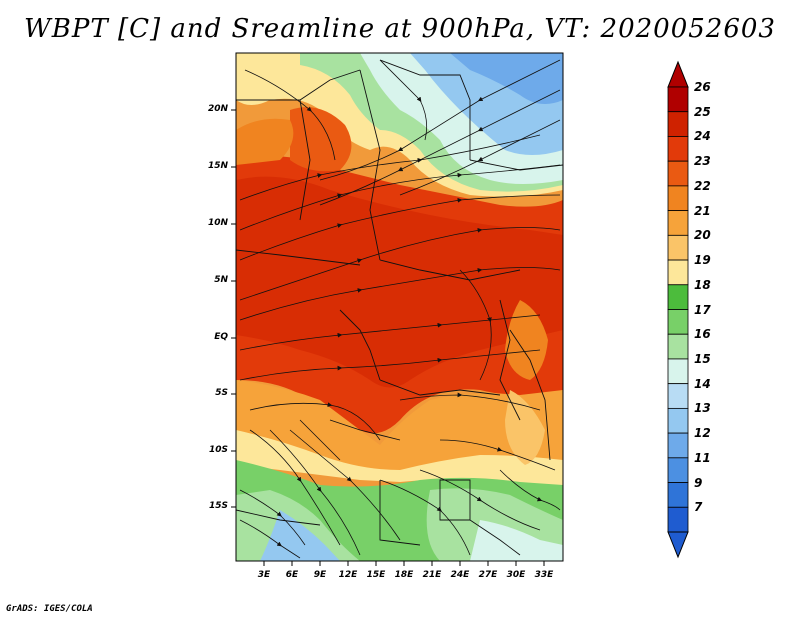  What do you see at coordinates (432, 575) in the screenshot?
I see `lon-label-21e: 21E` at bounding box center [432, 575].